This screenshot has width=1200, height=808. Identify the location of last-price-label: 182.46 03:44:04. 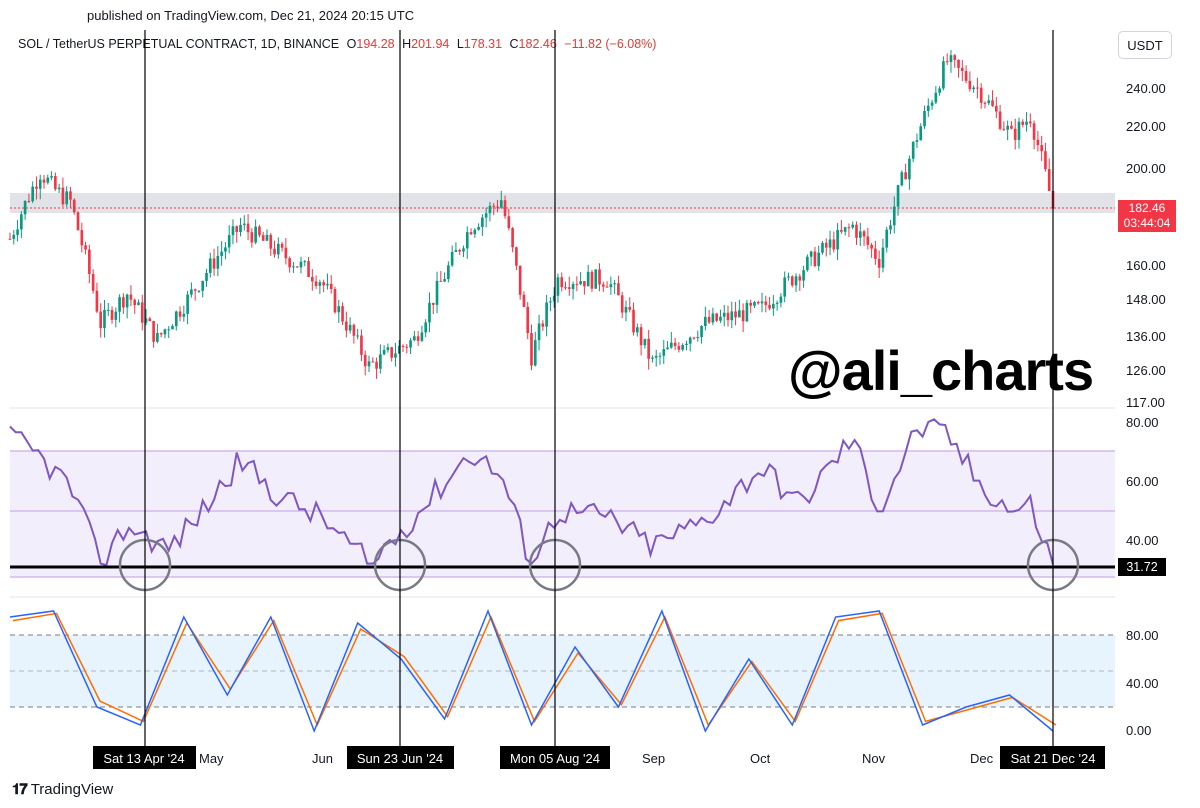
(1147, 216).